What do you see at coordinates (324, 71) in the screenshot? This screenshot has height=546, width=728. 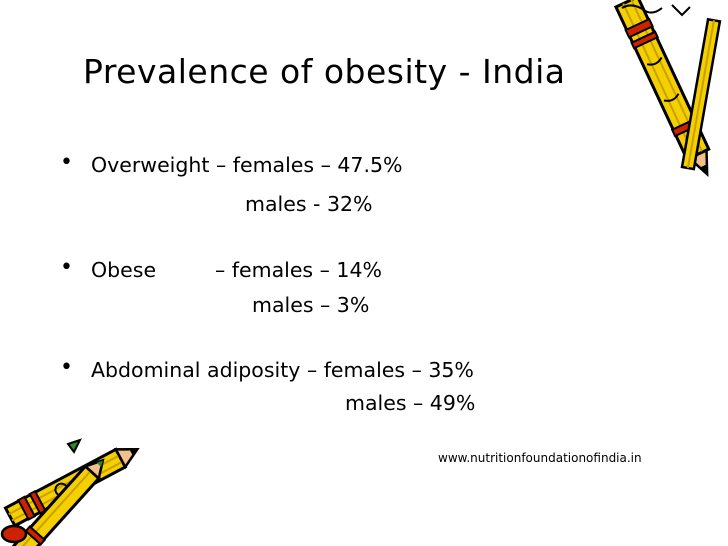 I see `slide-title: Prevalence of obesity - India` at bounding box center [324, 71].